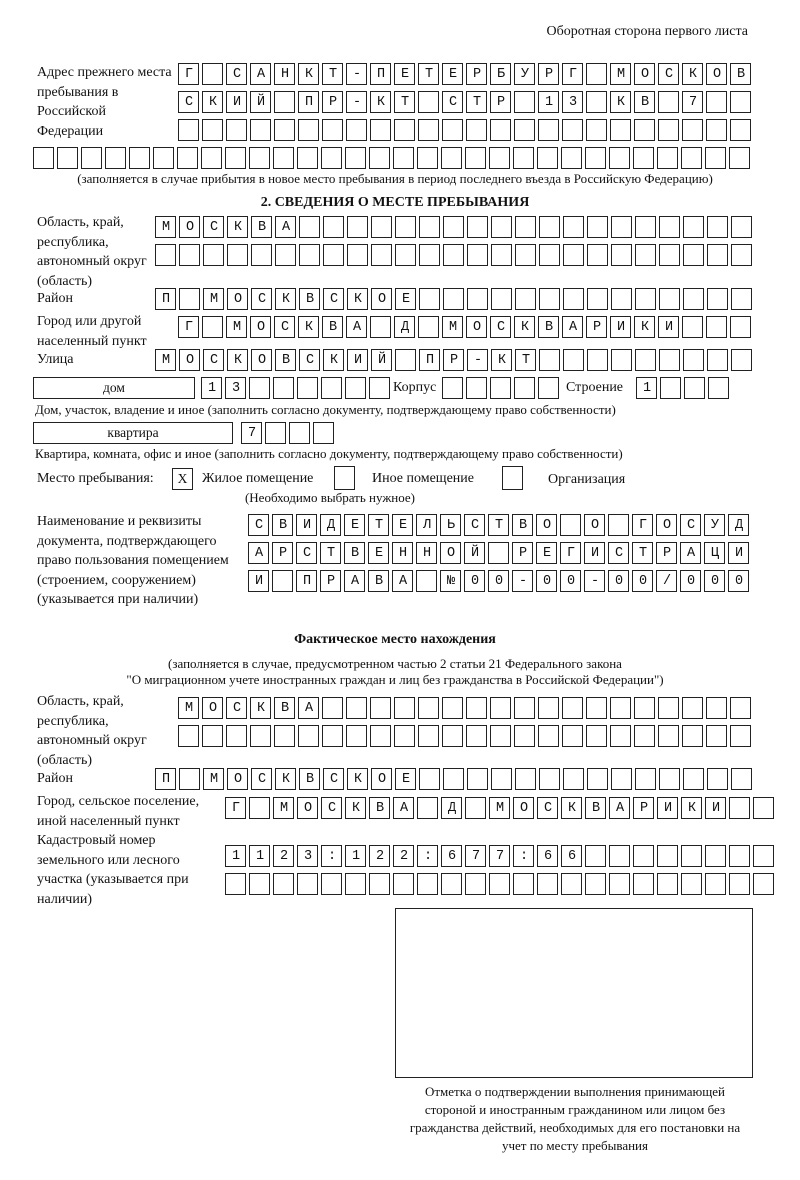 Image resolution: width=800 pixels, height=1180 pixels. I want to click on prev-address-row-2: СКИЙ ПР-КТ СТР 13 КВ 7, so click(466, 102).